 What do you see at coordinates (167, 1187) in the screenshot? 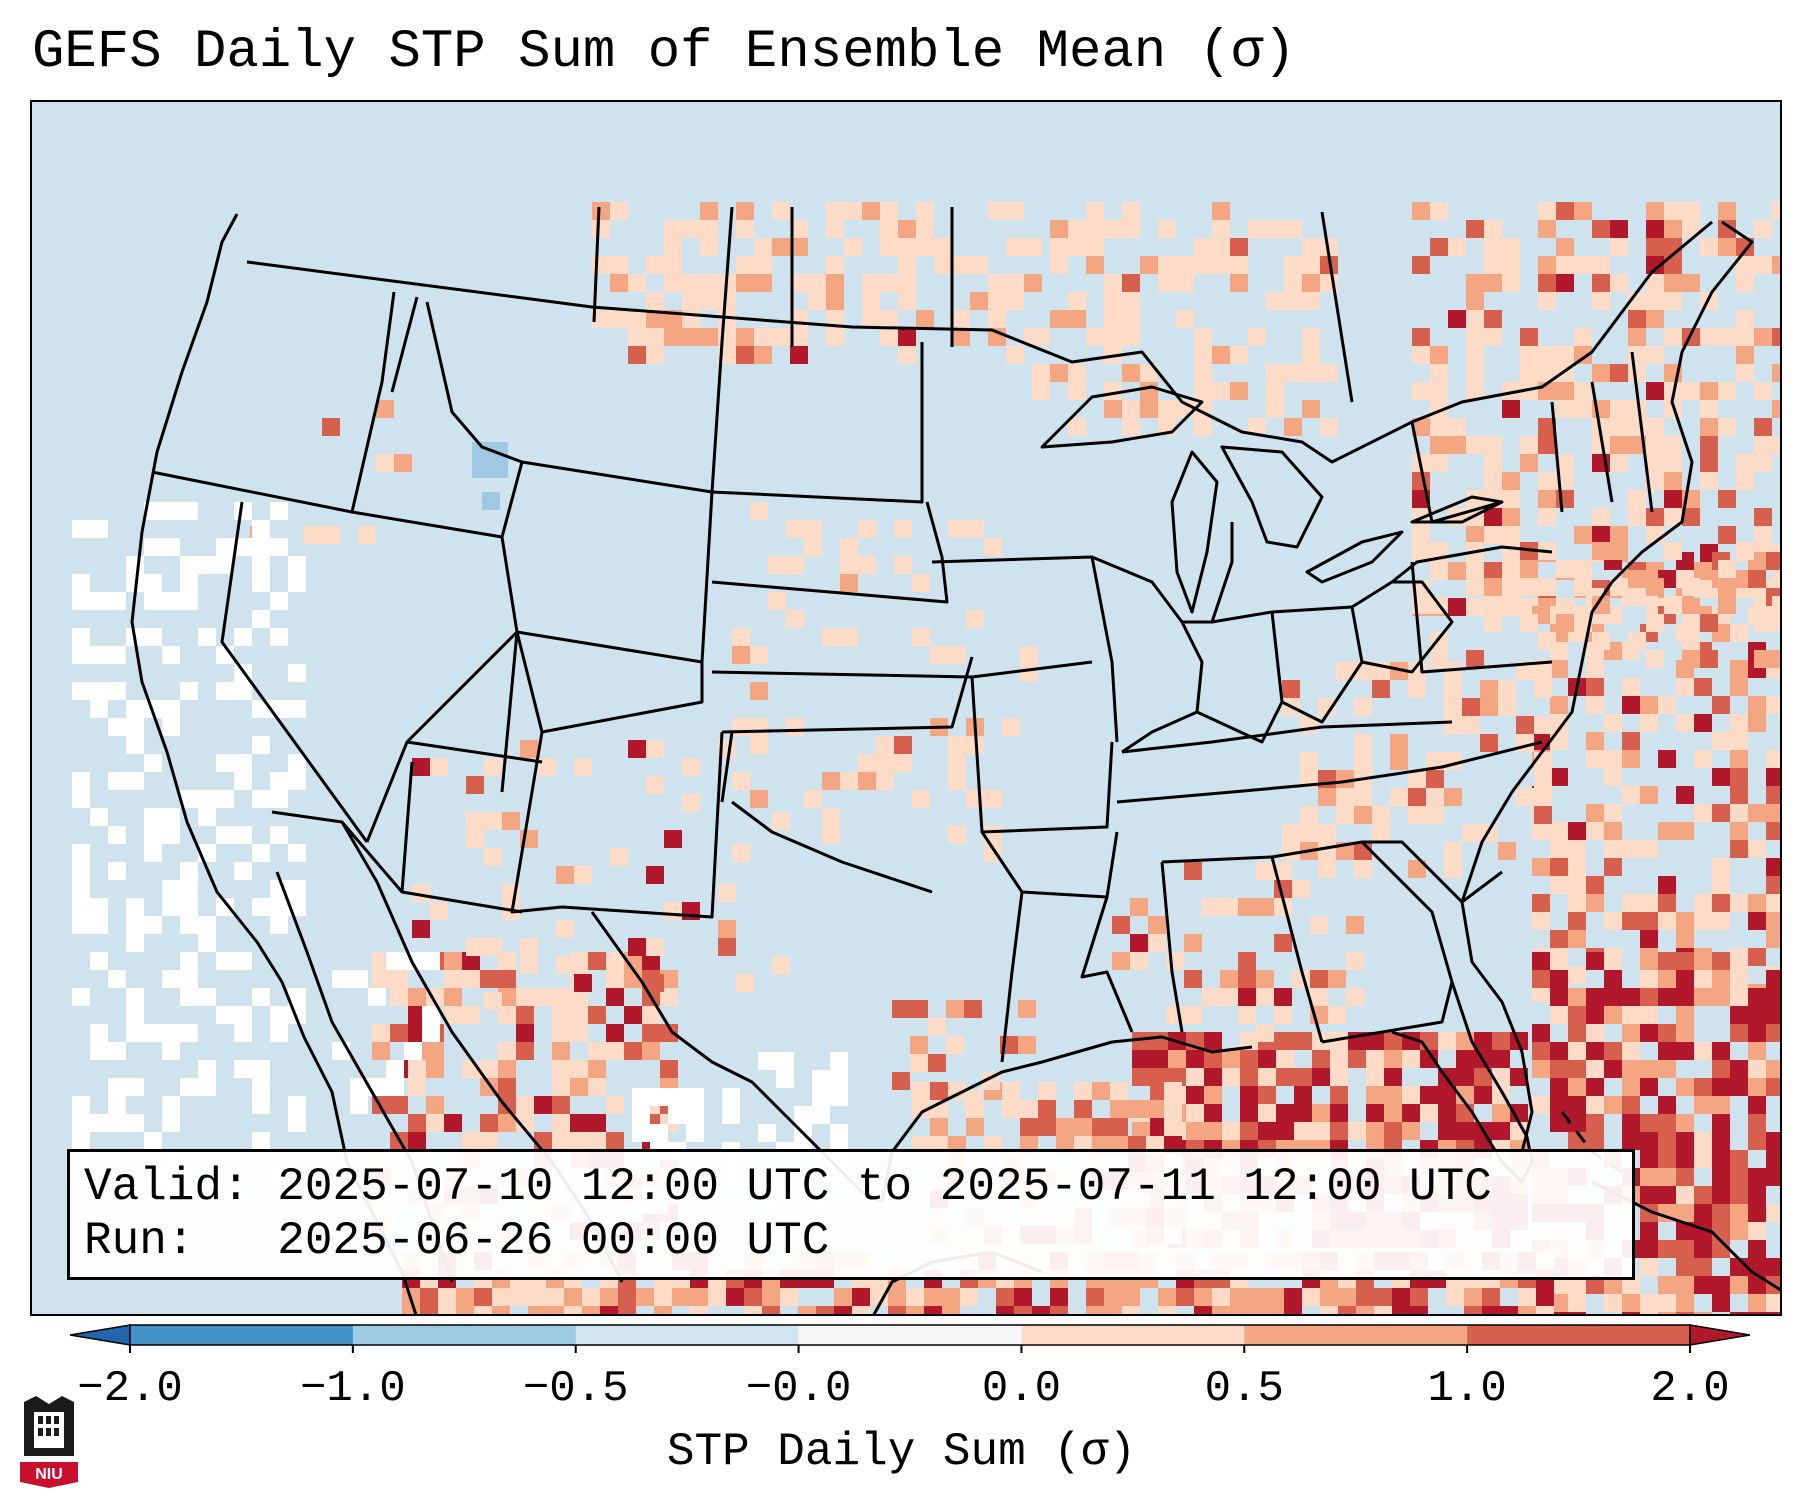
I see `valid-label: Valid:` at bounding box center [167, 1187].